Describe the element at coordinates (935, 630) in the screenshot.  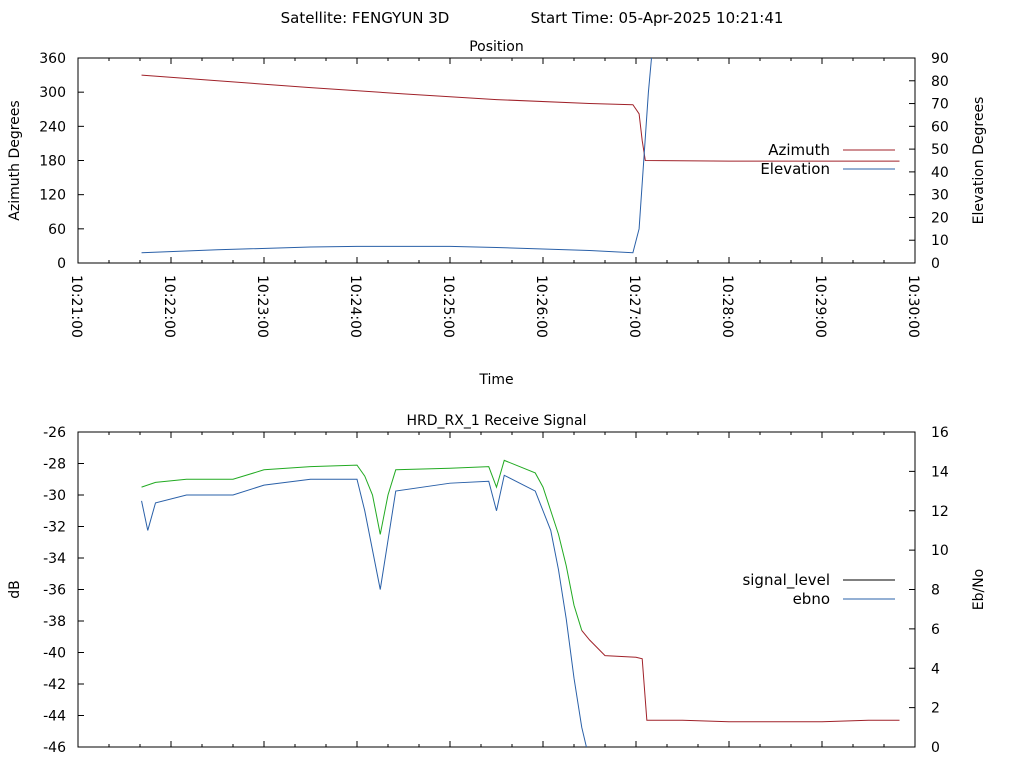
I see `y2-tick-label: 6` at that location.